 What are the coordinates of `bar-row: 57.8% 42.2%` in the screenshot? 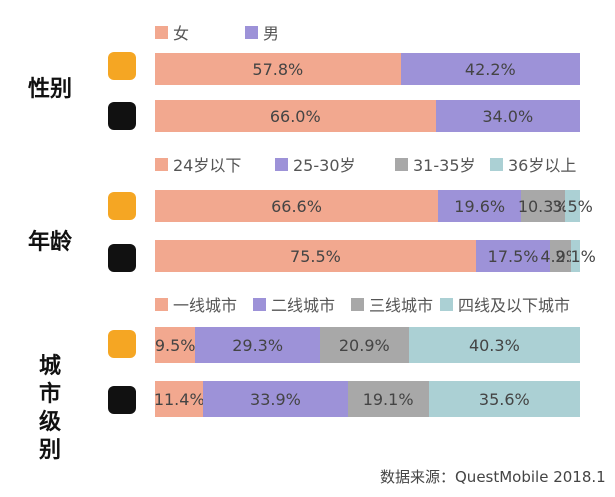 It's located at (367, 69).